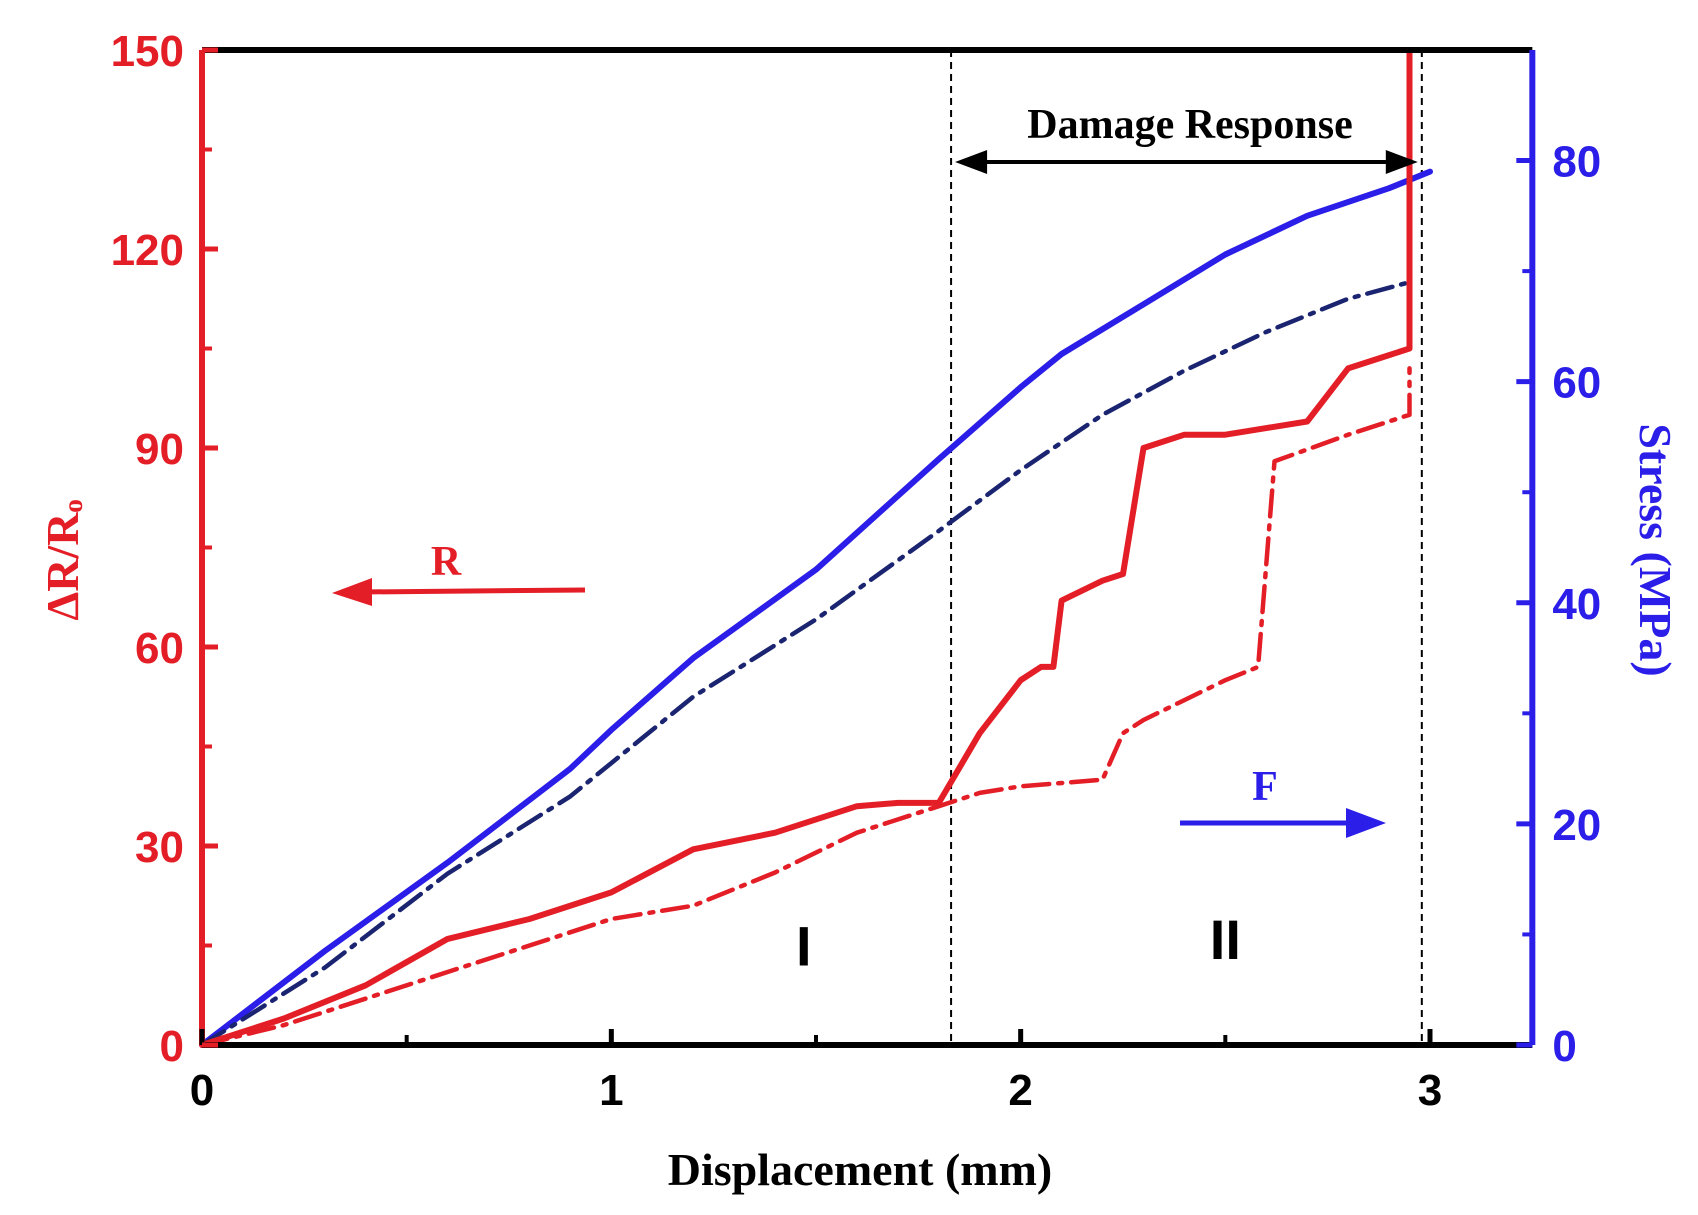 The height and width of the screenshot is (1215, 1698). Describe the element at coordinates (1189, 125) in the screenshot. I see `damage-response-label: Damage Response` at that location.